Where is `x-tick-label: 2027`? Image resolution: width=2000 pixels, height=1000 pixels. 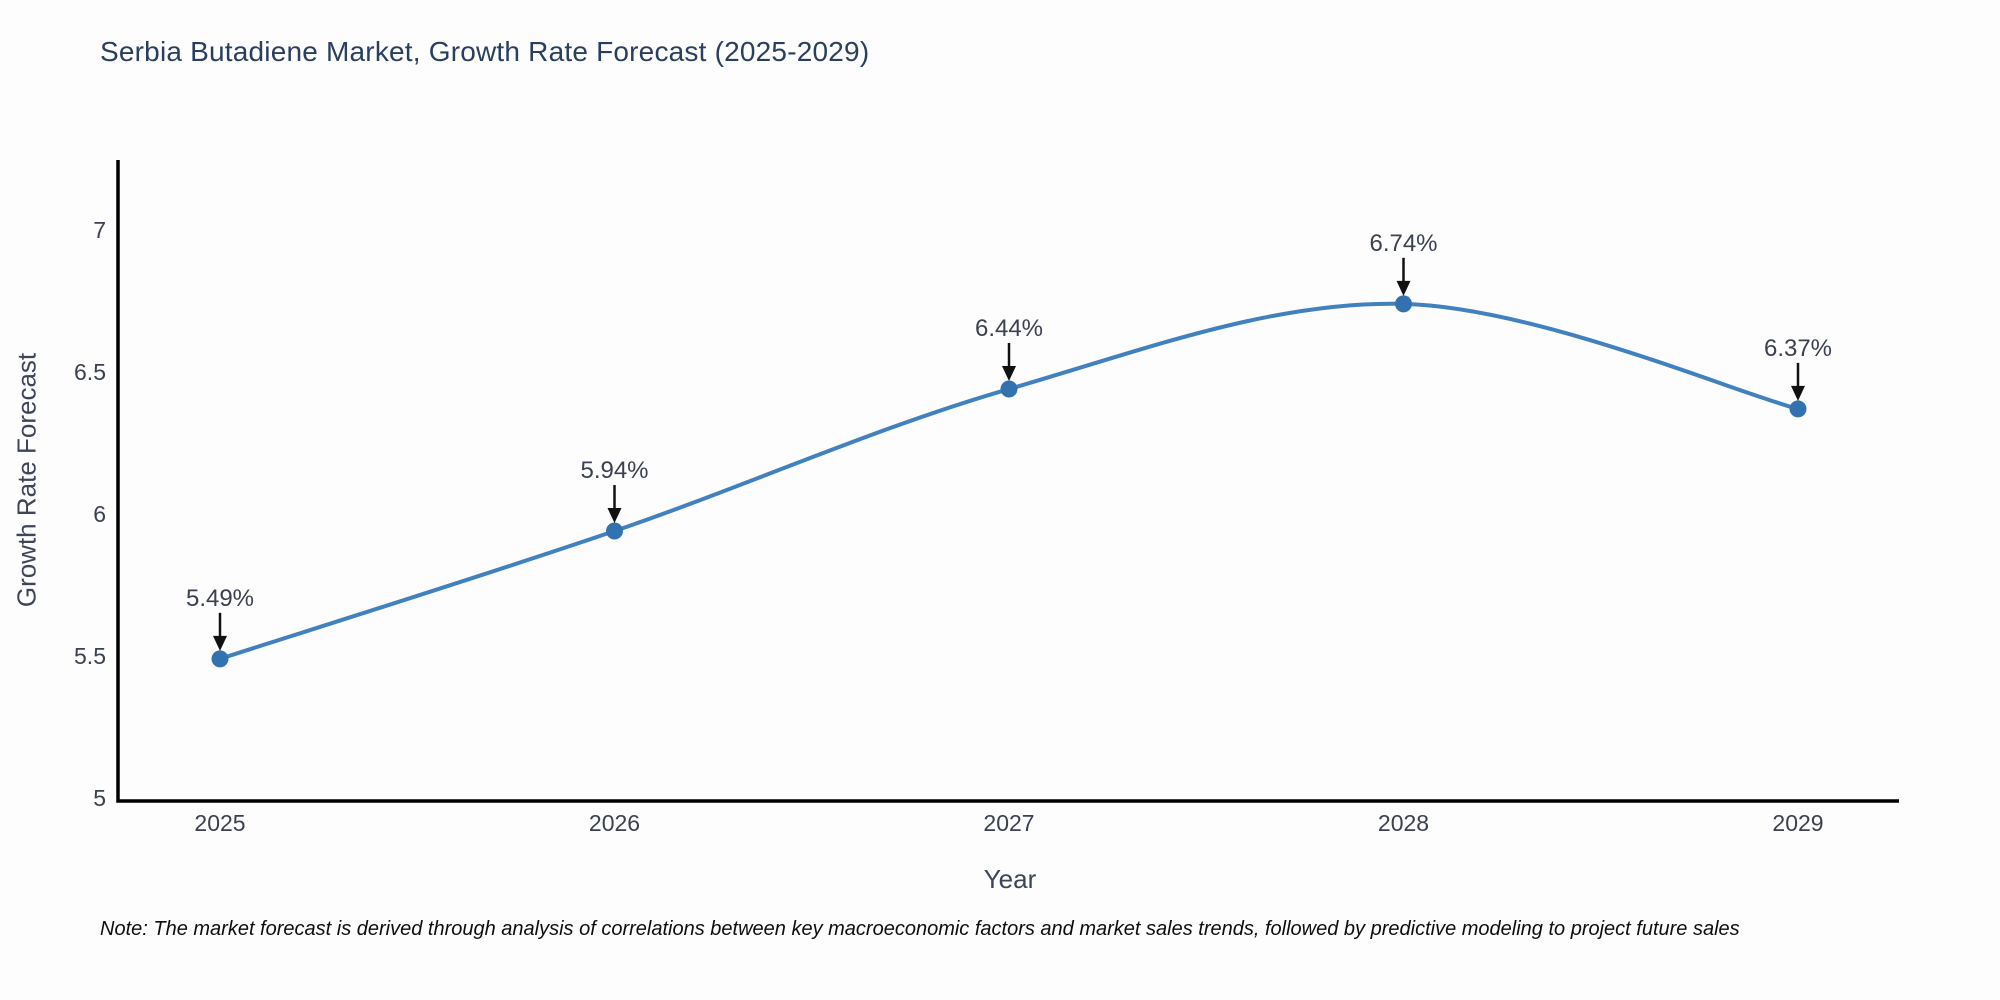 x-tick-label: 2027 is located at coordinates (1008, 823).